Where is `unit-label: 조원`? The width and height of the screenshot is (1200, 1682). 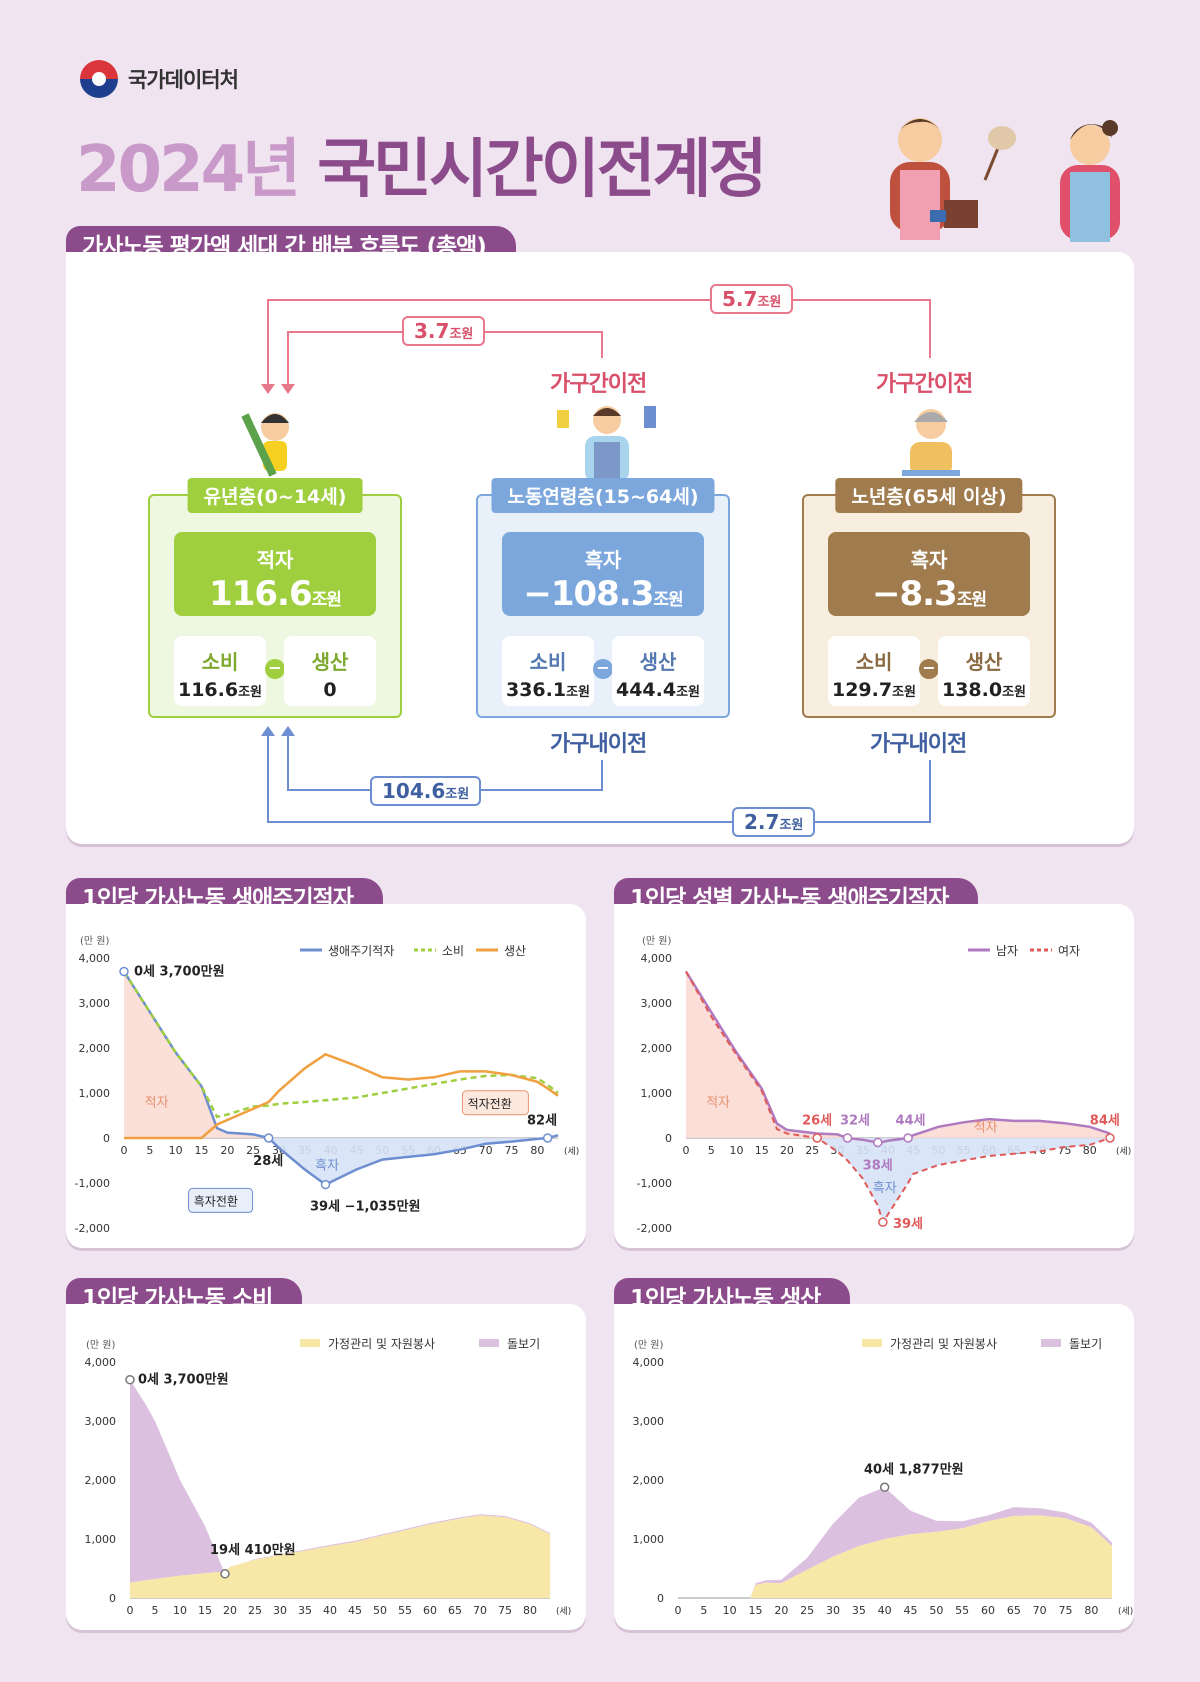 unit-label: 조원 is located at coordinates (971, 600).